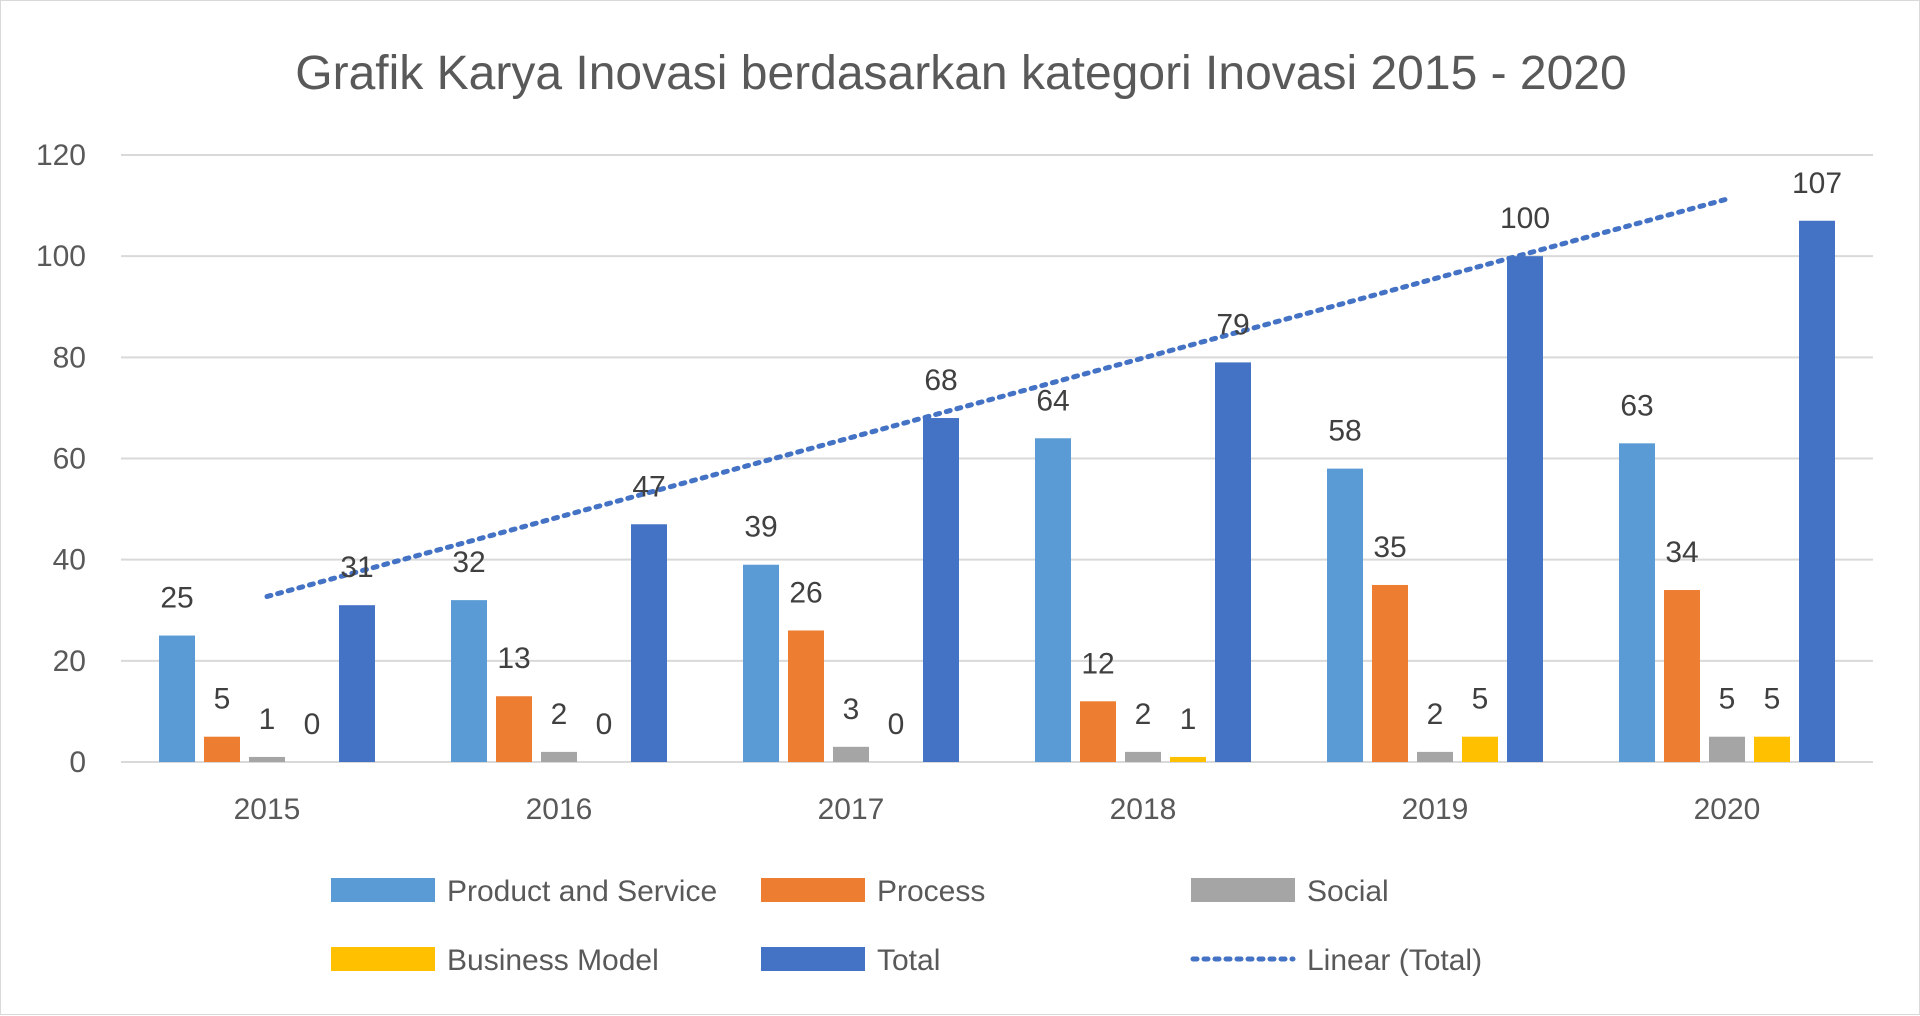 Image resolution: width=1920 pixels, height=1016 pixels. Describe the element at coordinates (648, 486) in the screenshot. I see `data-label: 47` at that location.